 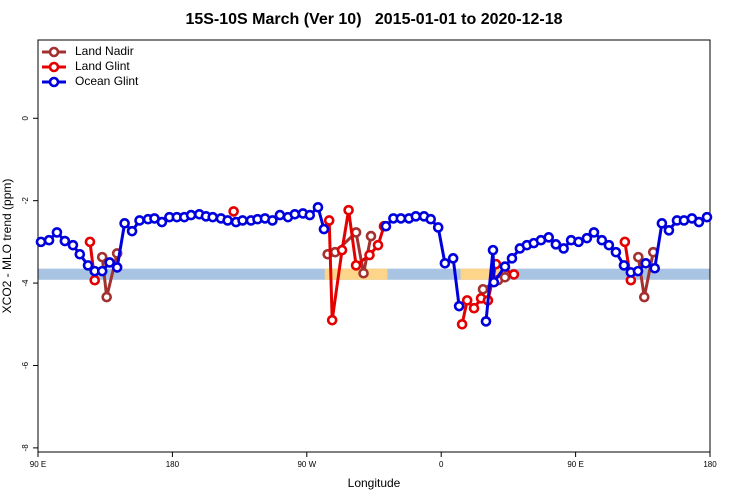 What do you see at coordinates (25, 118) in the screenshot?
I see `y-tick-label: 0` at bounding box center [25, 118].